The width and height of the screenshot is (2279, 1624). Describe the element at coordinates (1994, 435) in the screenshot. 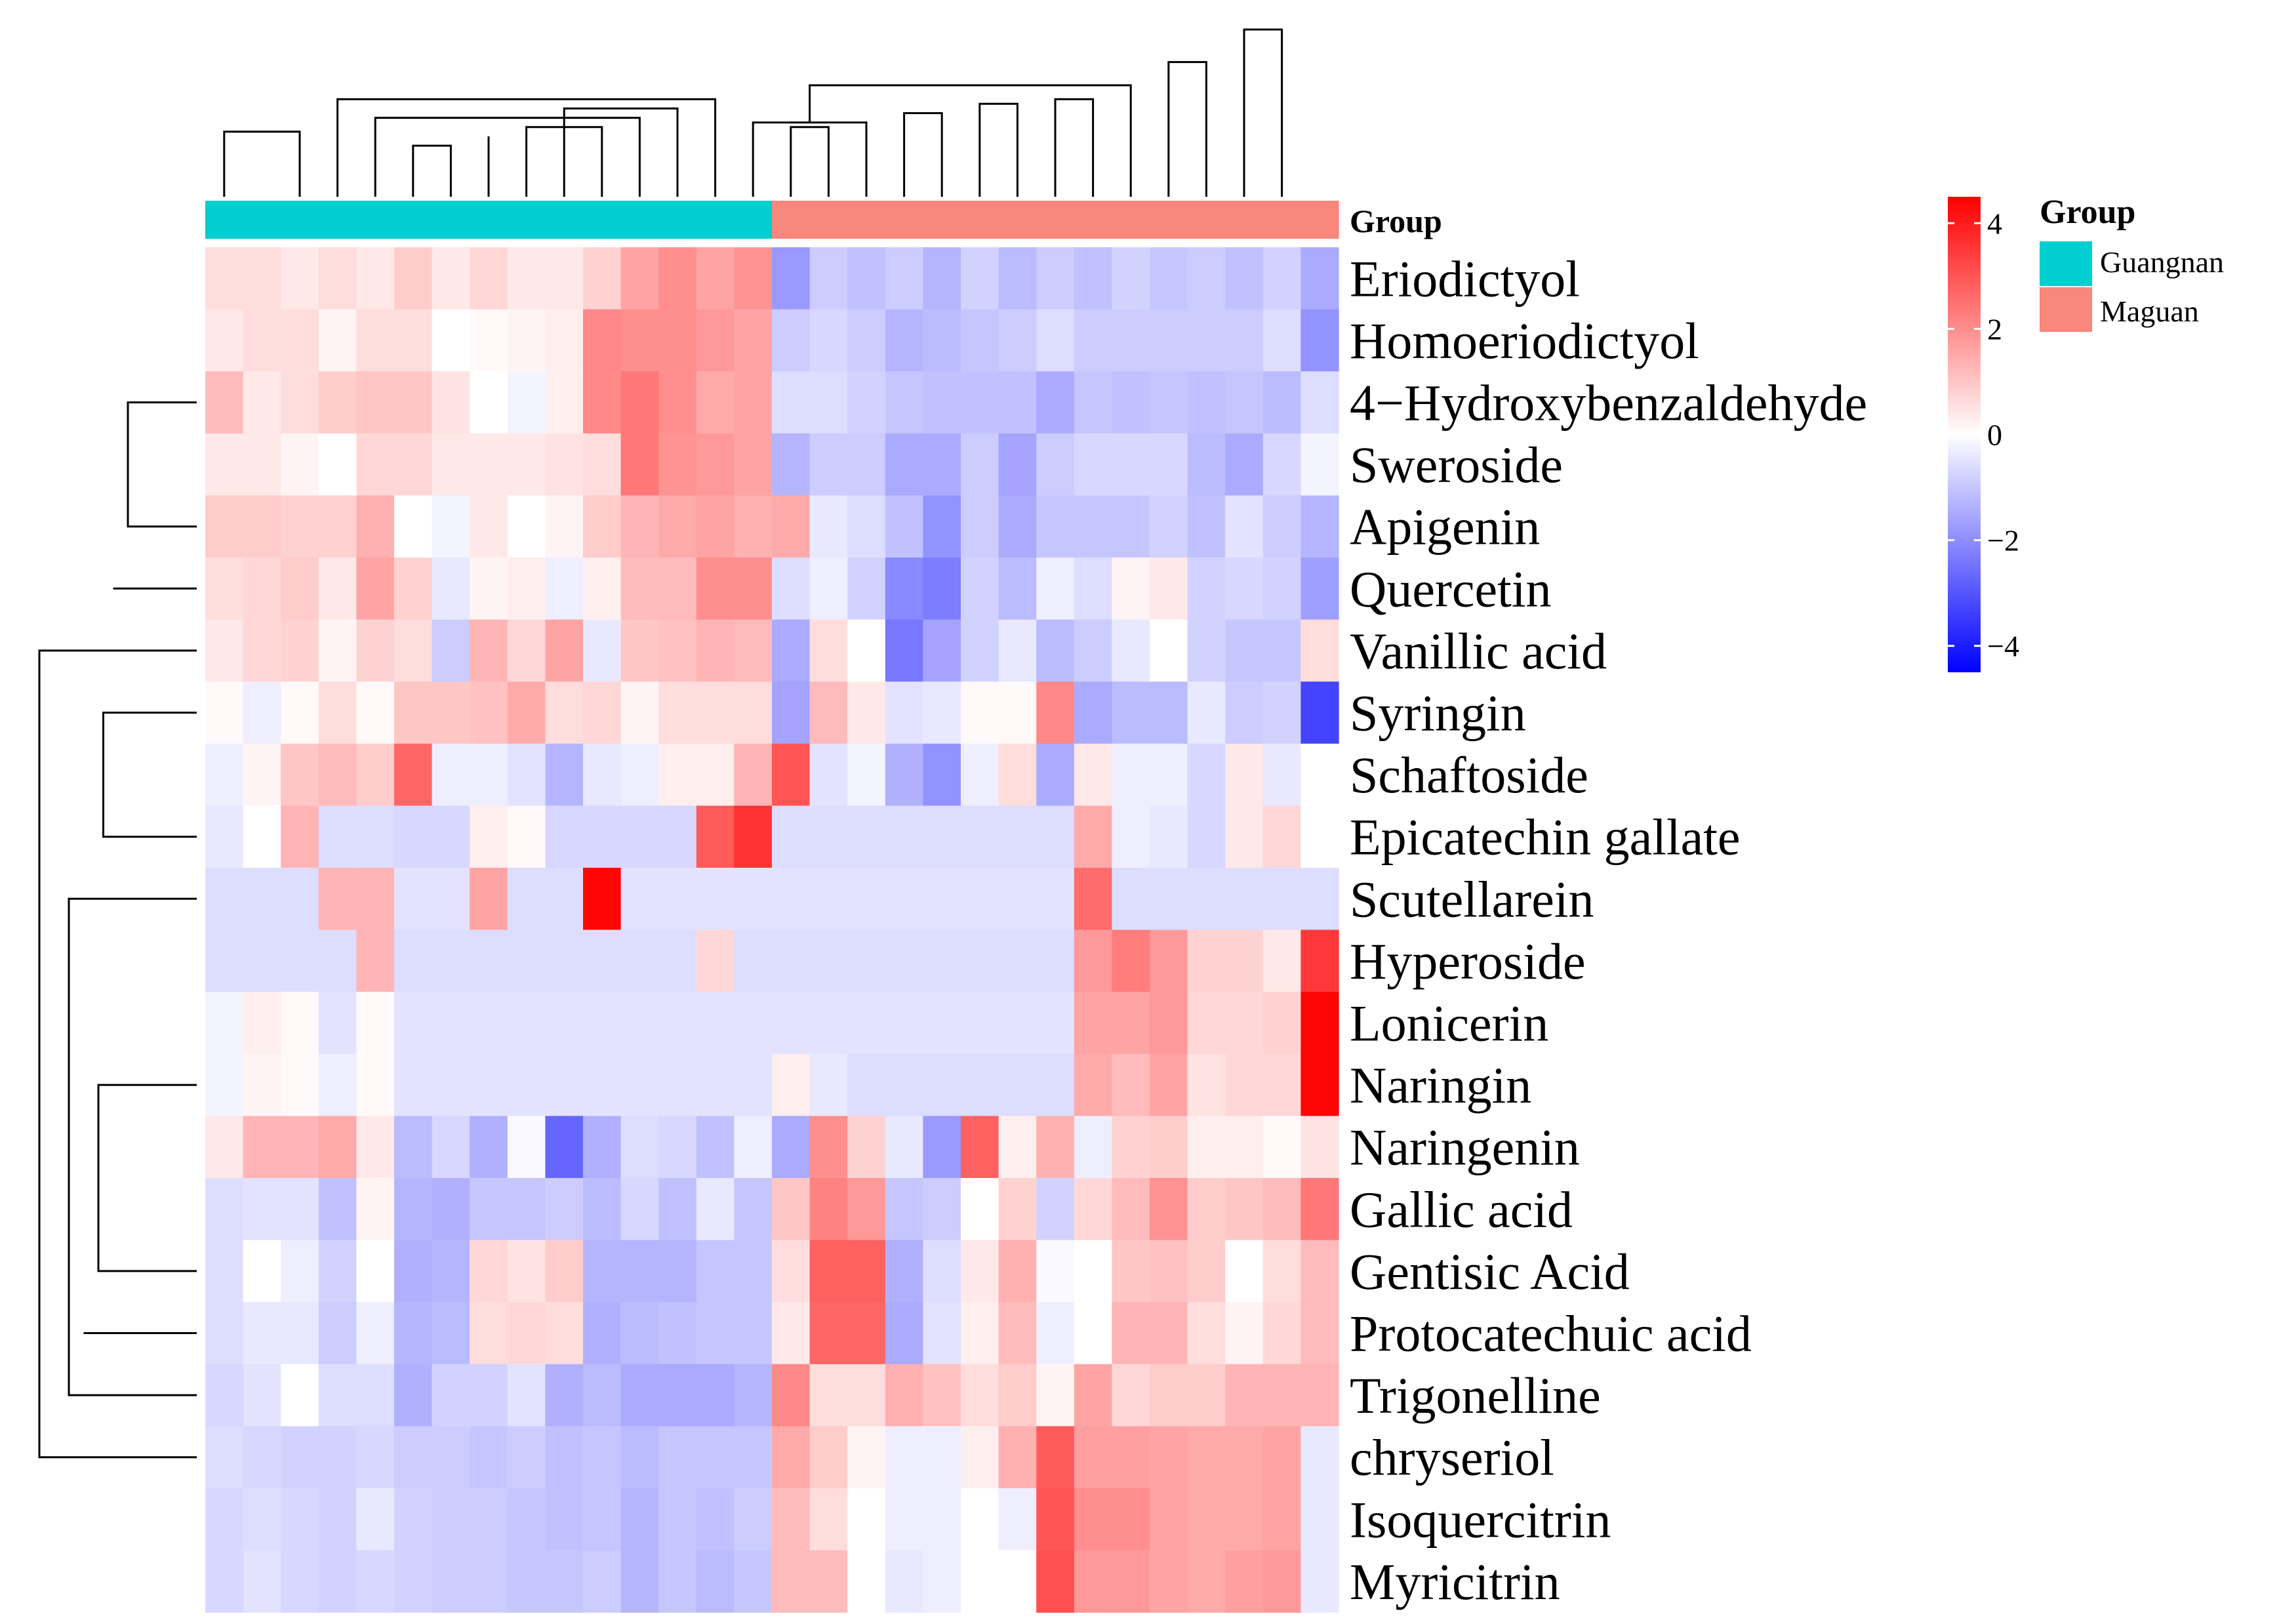

I see `color-scale-tick-label: 0` at that location.